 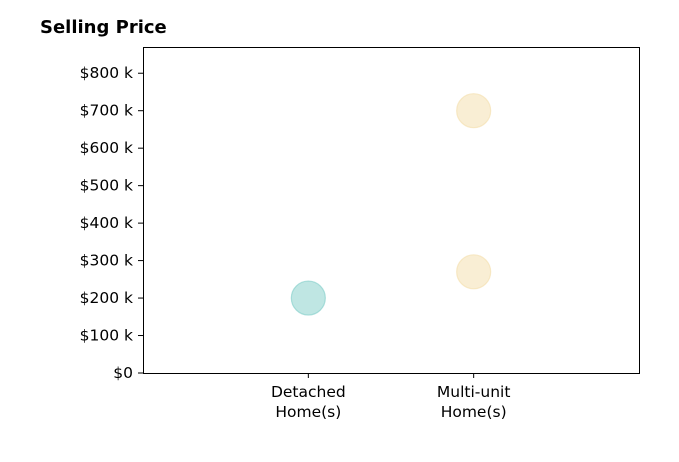 What do you see at coordinates (106, 336) in the screenshot?
I see `y-tick-label: $100 k` at bounding box center [106, 336].